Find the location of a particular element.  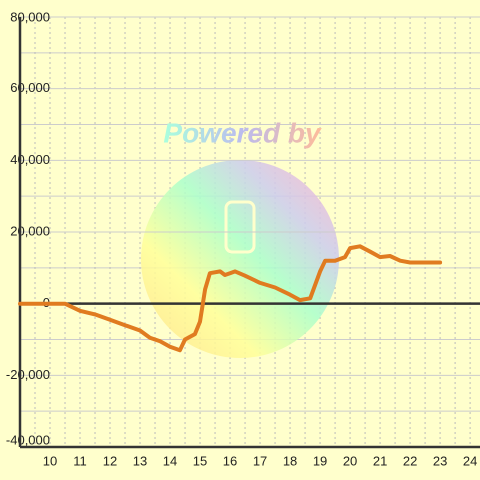

x-tick-label: 12 is located at coordinates (110, 460).